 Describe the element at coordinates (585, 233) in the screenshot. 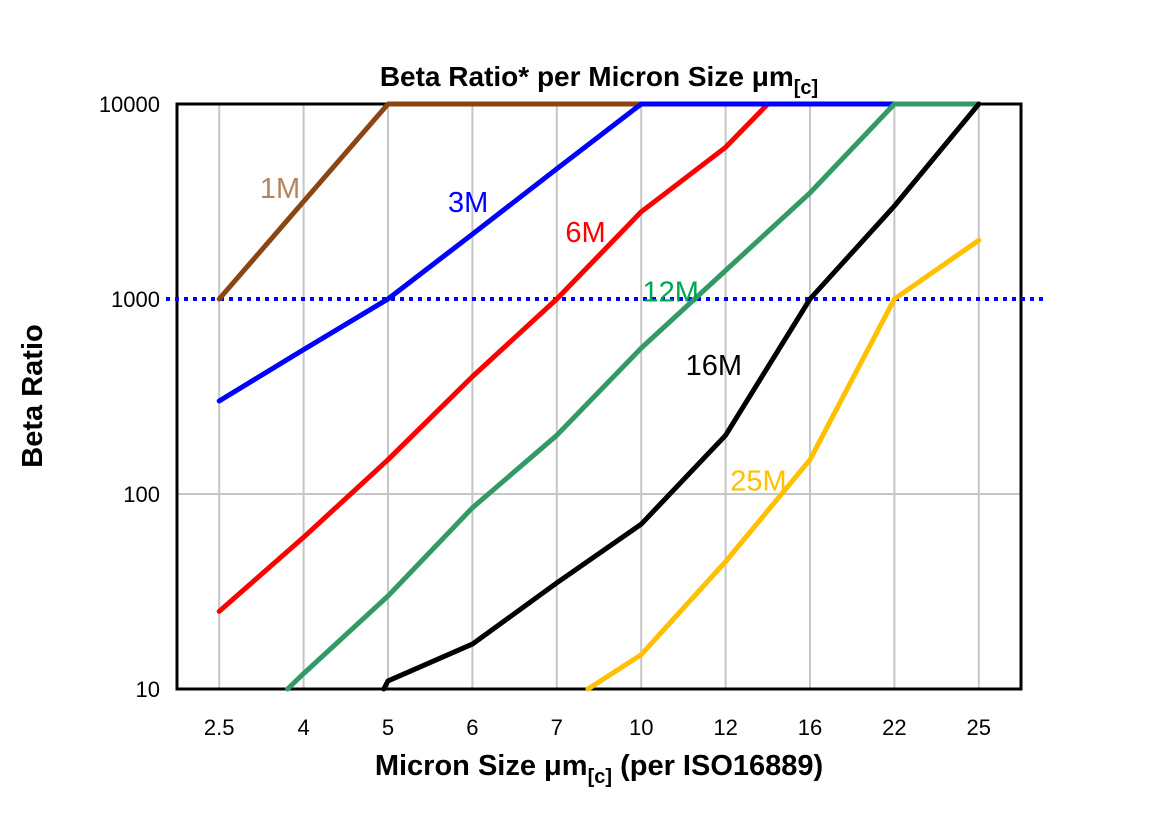

I see `series-label-6M: 6M` at that location.